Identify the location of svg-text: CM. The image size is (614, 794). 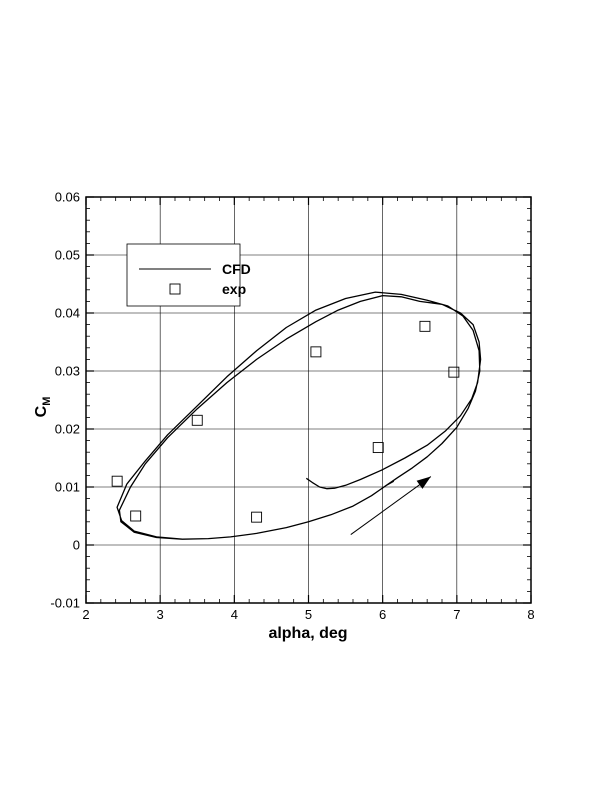
(43, 407).